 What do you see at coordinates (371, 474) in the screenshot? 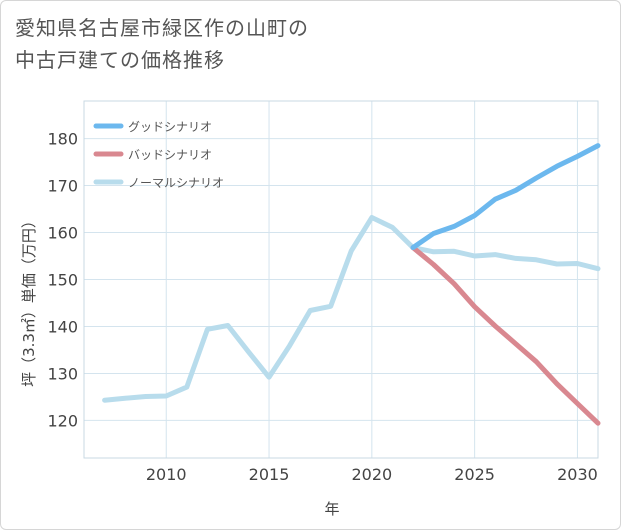
I see `x-tick-label: 2020` at bounding box center [371, 474].